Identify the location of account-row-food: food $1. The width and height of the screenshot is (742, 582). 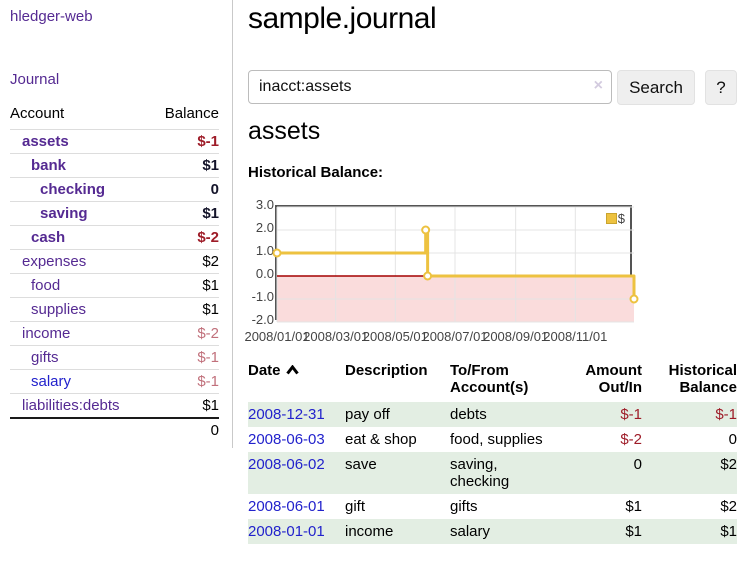
(114, 285).